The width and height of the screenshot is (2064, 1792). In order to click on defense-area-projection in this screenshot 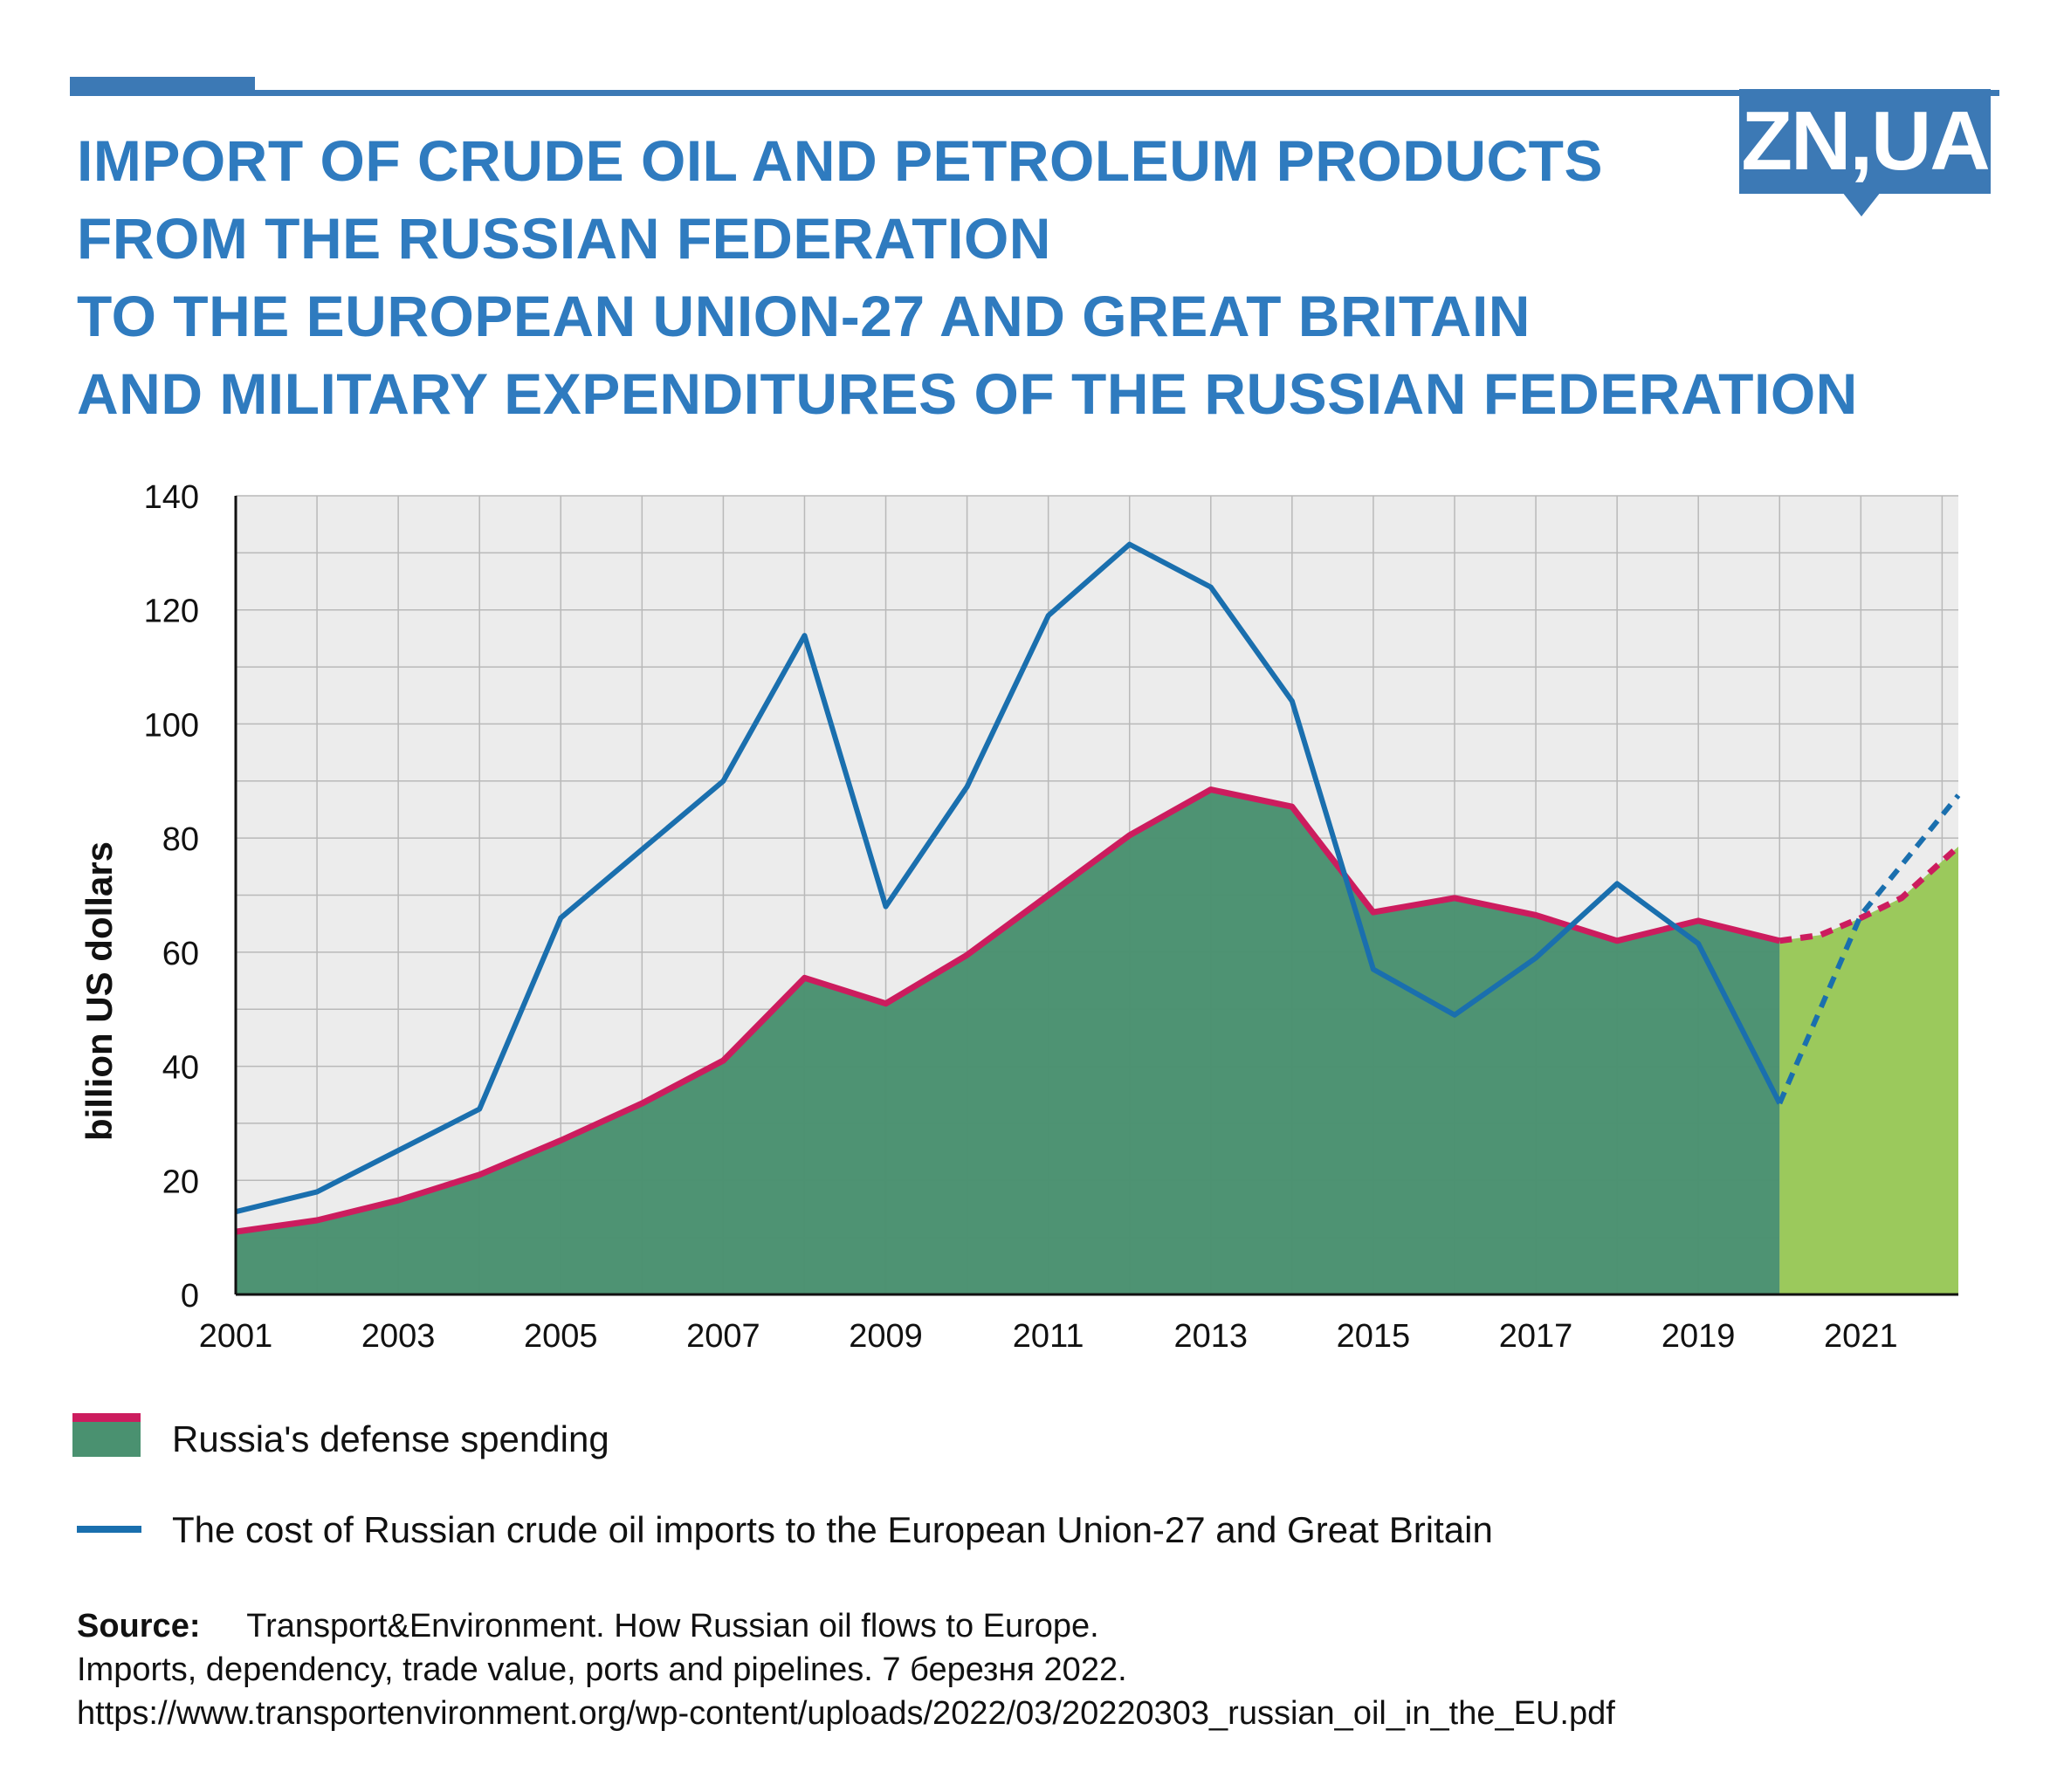, I will do `click(1868, 1070)`.